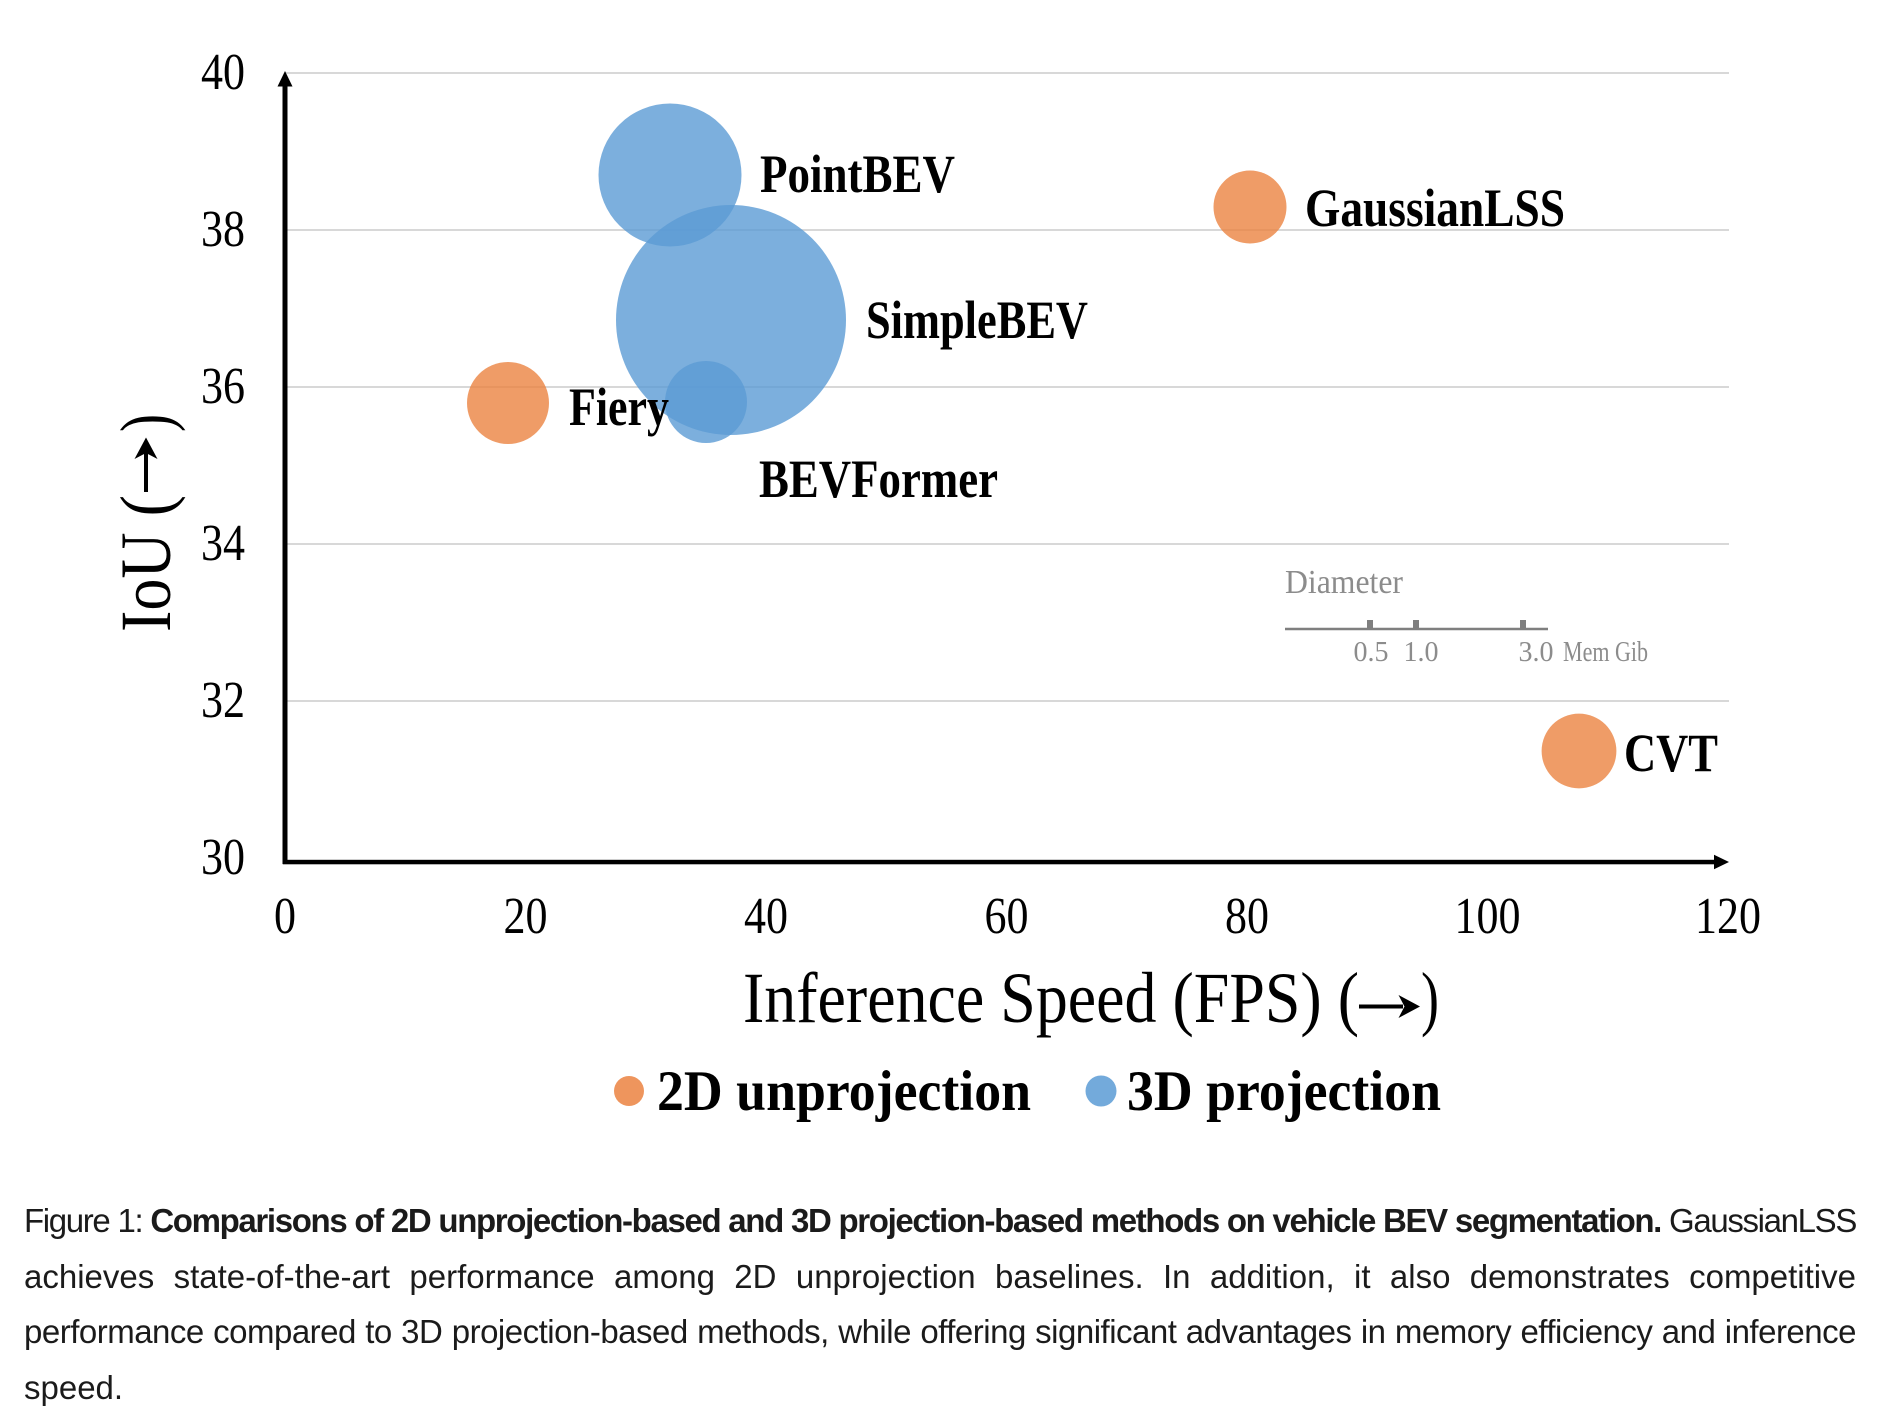 Image resolution: width=1883 pixels, height=1415 pixels. I want to click on svg-text: 1.0, so click(1421, 652).